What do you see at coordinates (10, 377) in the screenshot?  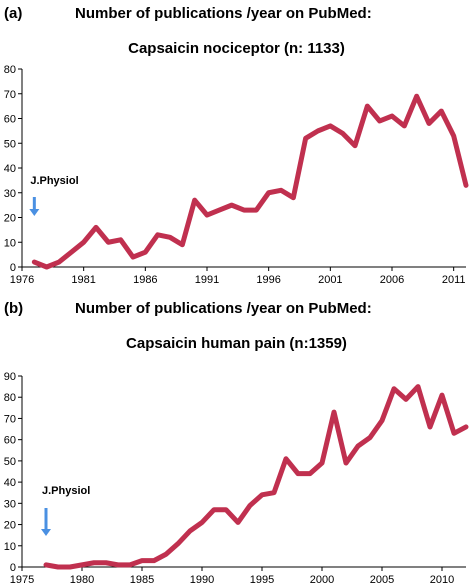 I see `y-tick-label: 90` at bounding box center [10, 377].